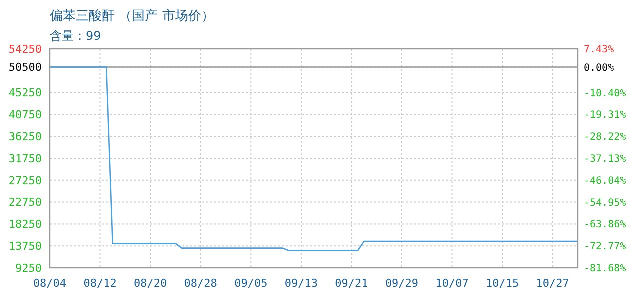  I want to click on y2-tick-label: 7.43%, so click(599, 50).